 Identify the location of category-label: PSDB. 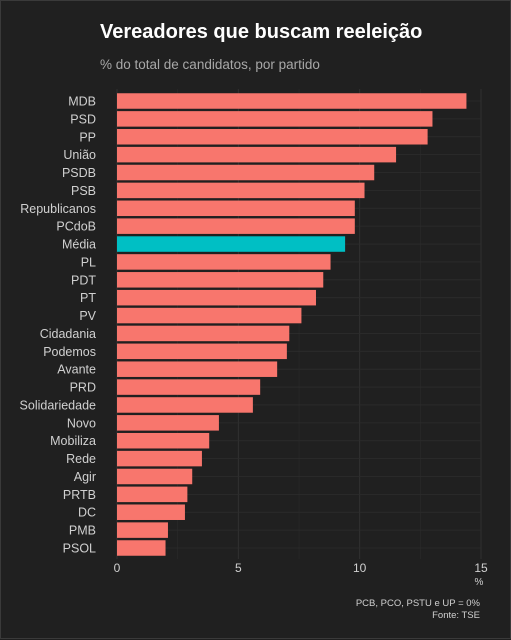
(79, 173).